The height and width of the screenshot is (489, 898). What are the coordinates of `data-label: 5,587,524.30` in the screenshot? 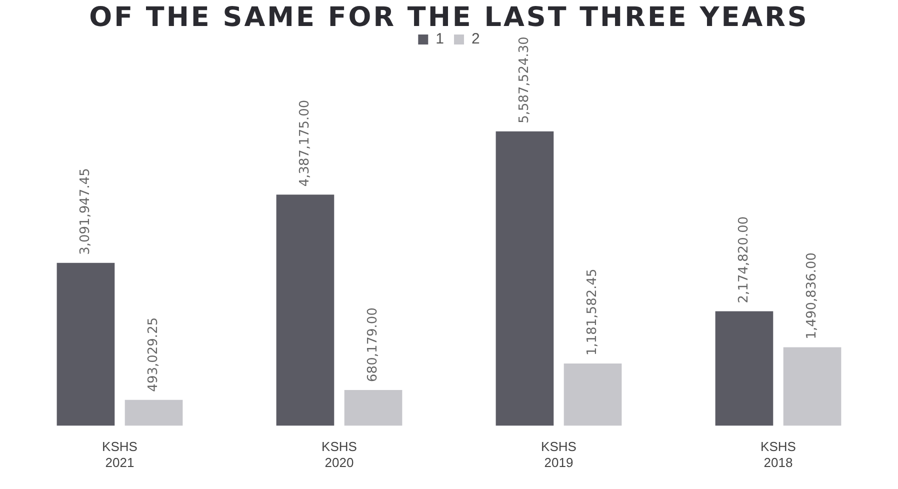 It's located at (524, 80).